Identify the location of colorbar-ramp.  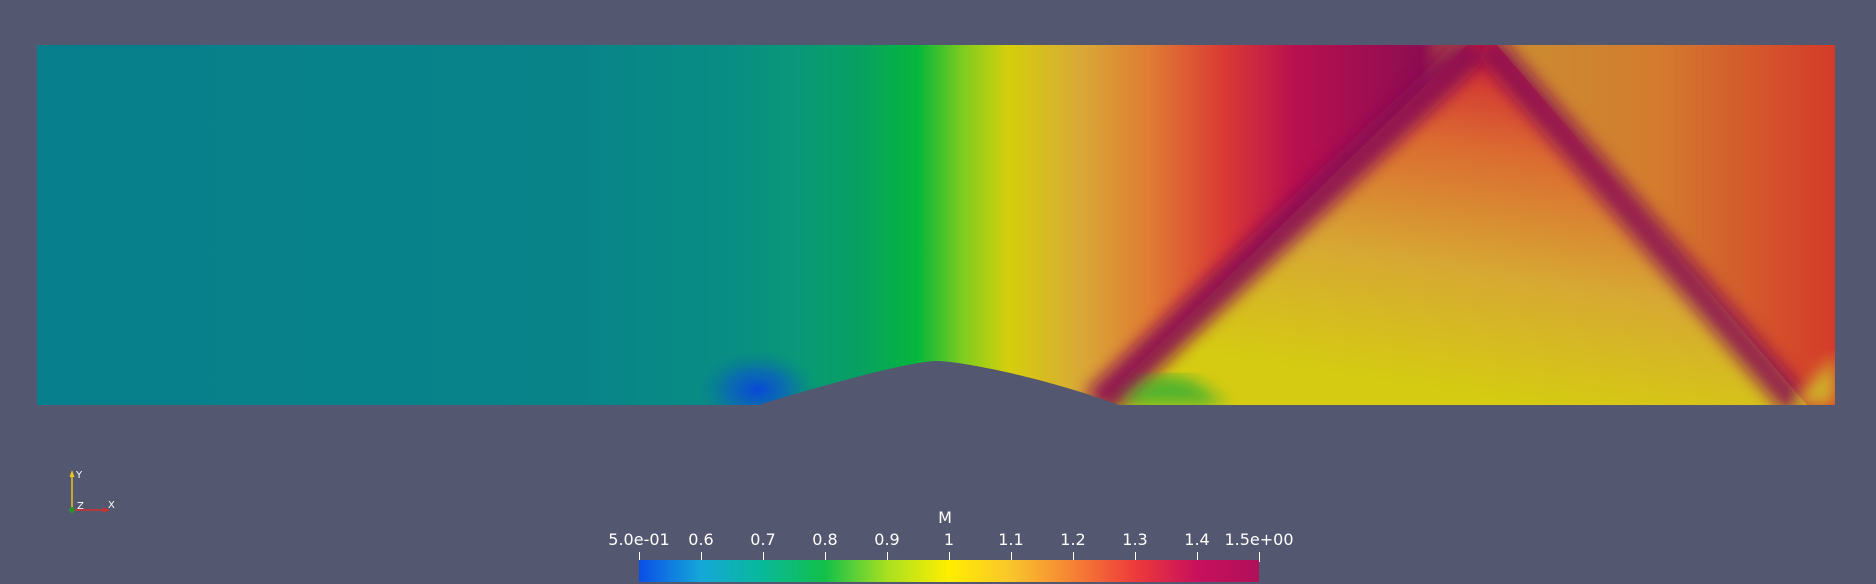
(949, 571).